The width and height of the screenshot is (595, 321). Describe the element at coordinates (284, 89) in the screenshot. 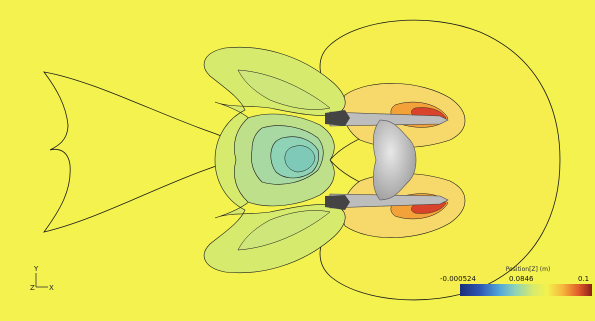

I see `contour-line-upper` at that location.